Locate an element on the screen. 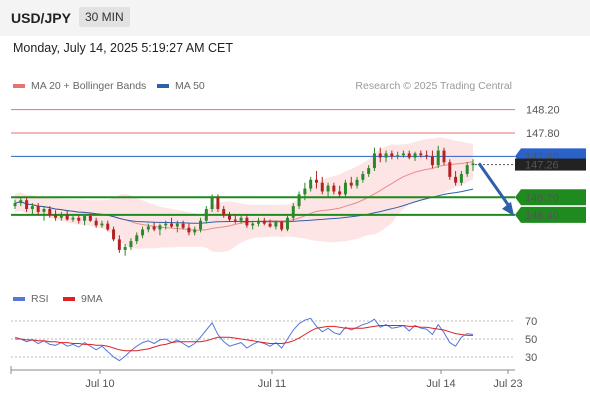 This screenshot has height=400, width=590. x-tick-label: Jul 11 is located at coordinates (272, 384).